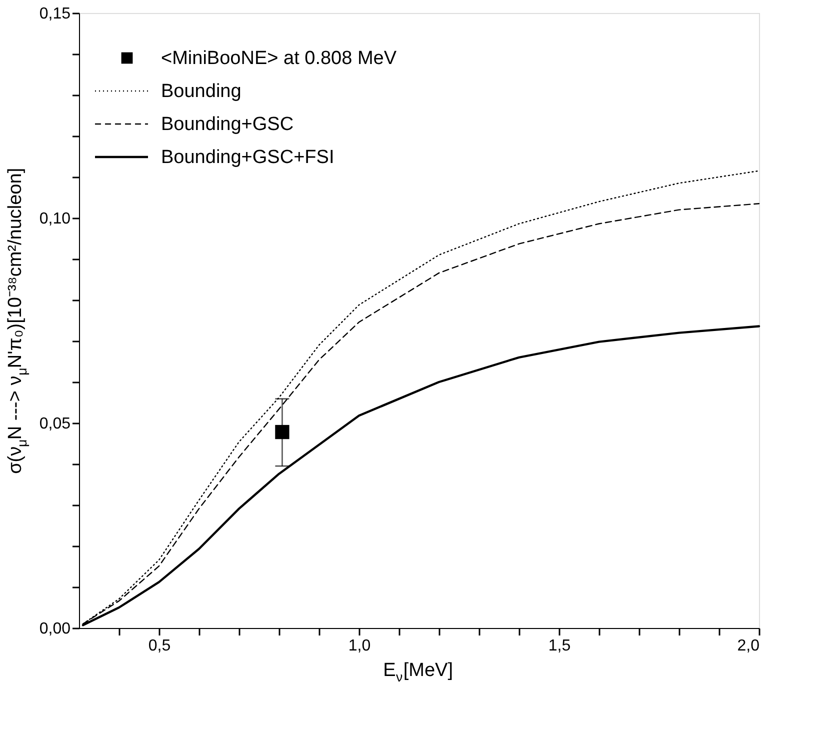  I want to click on legend-label: Bounding+GSC, so click(227, 124).